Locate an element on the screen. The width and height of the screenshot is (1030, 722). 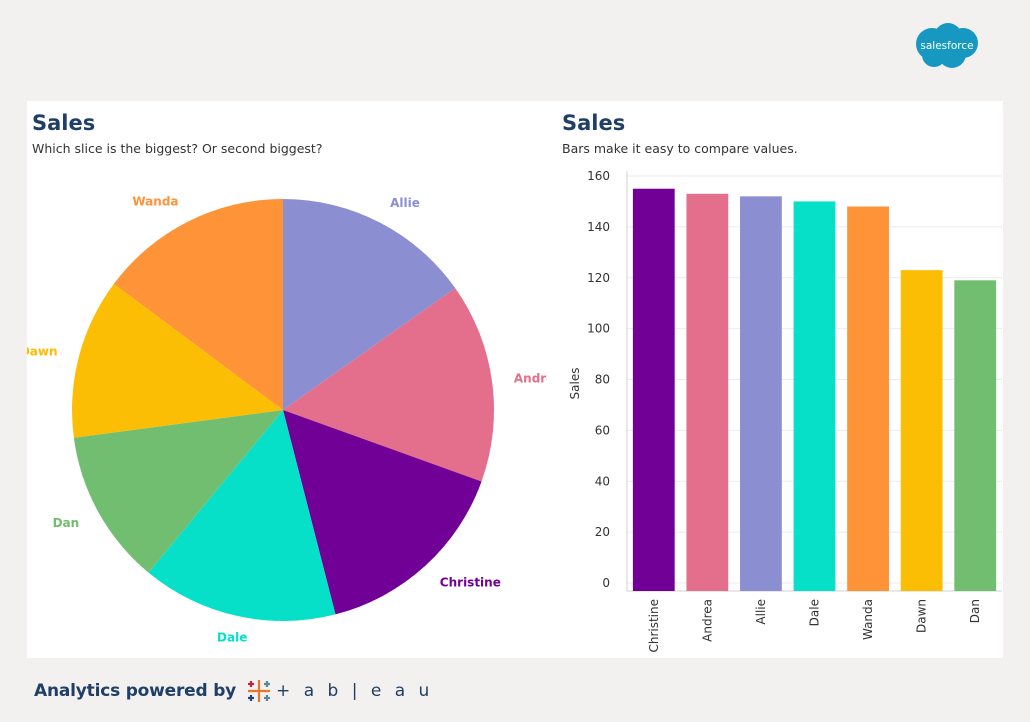
y-tick-label: 80 is located at coordinates (602, 380).